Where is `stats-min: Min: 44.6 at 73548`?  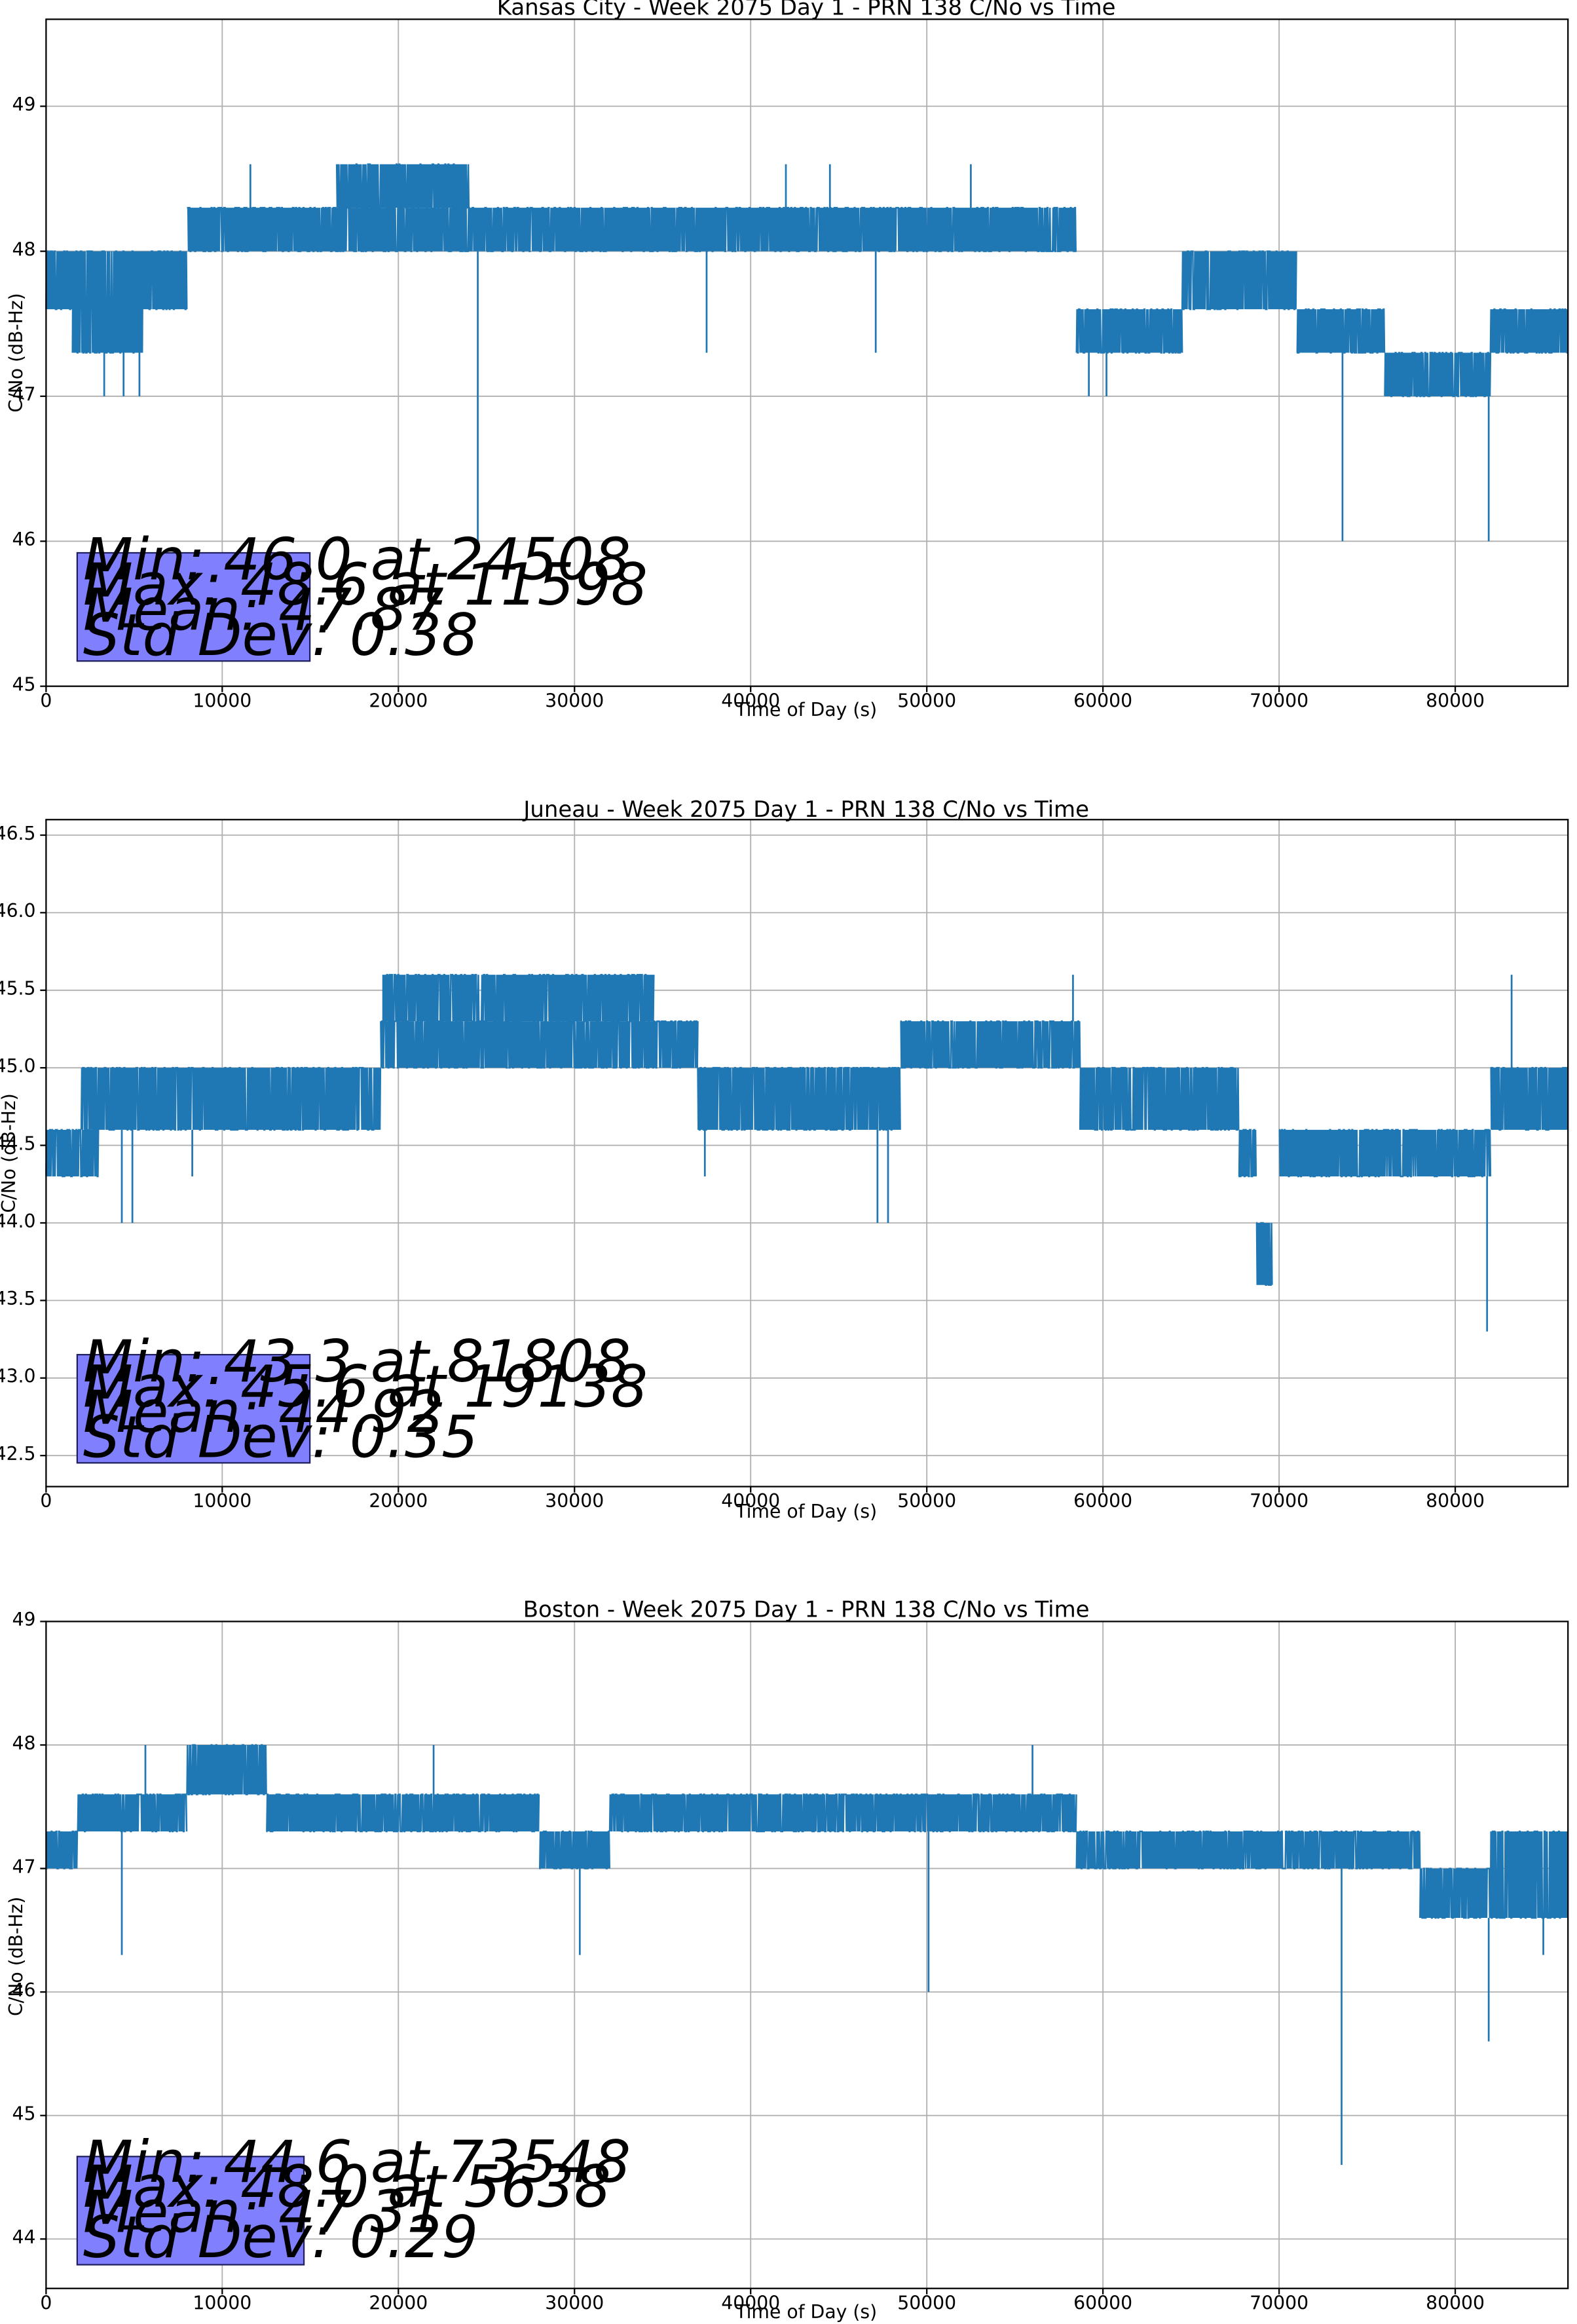 stats-min: Min: 44.6 at 73548 is located at coordinates (357, 2162).